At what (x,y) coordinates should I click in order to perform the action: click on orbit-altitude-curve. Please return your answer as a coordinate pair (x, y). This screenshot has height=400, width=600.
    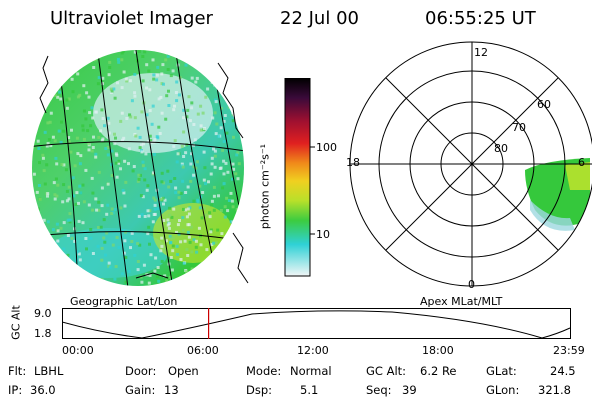
    Looking at the image, I should click on (316, 324).